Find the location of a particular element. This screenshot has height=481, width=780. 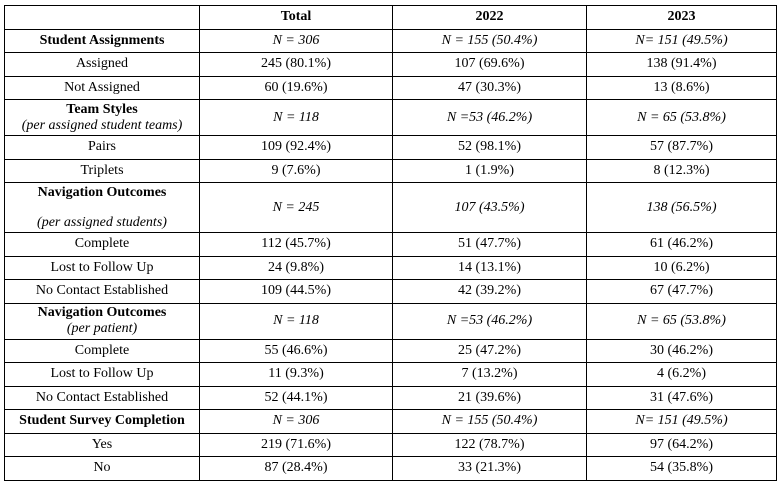

header-blank-cell is located at coordinates (102, 17).